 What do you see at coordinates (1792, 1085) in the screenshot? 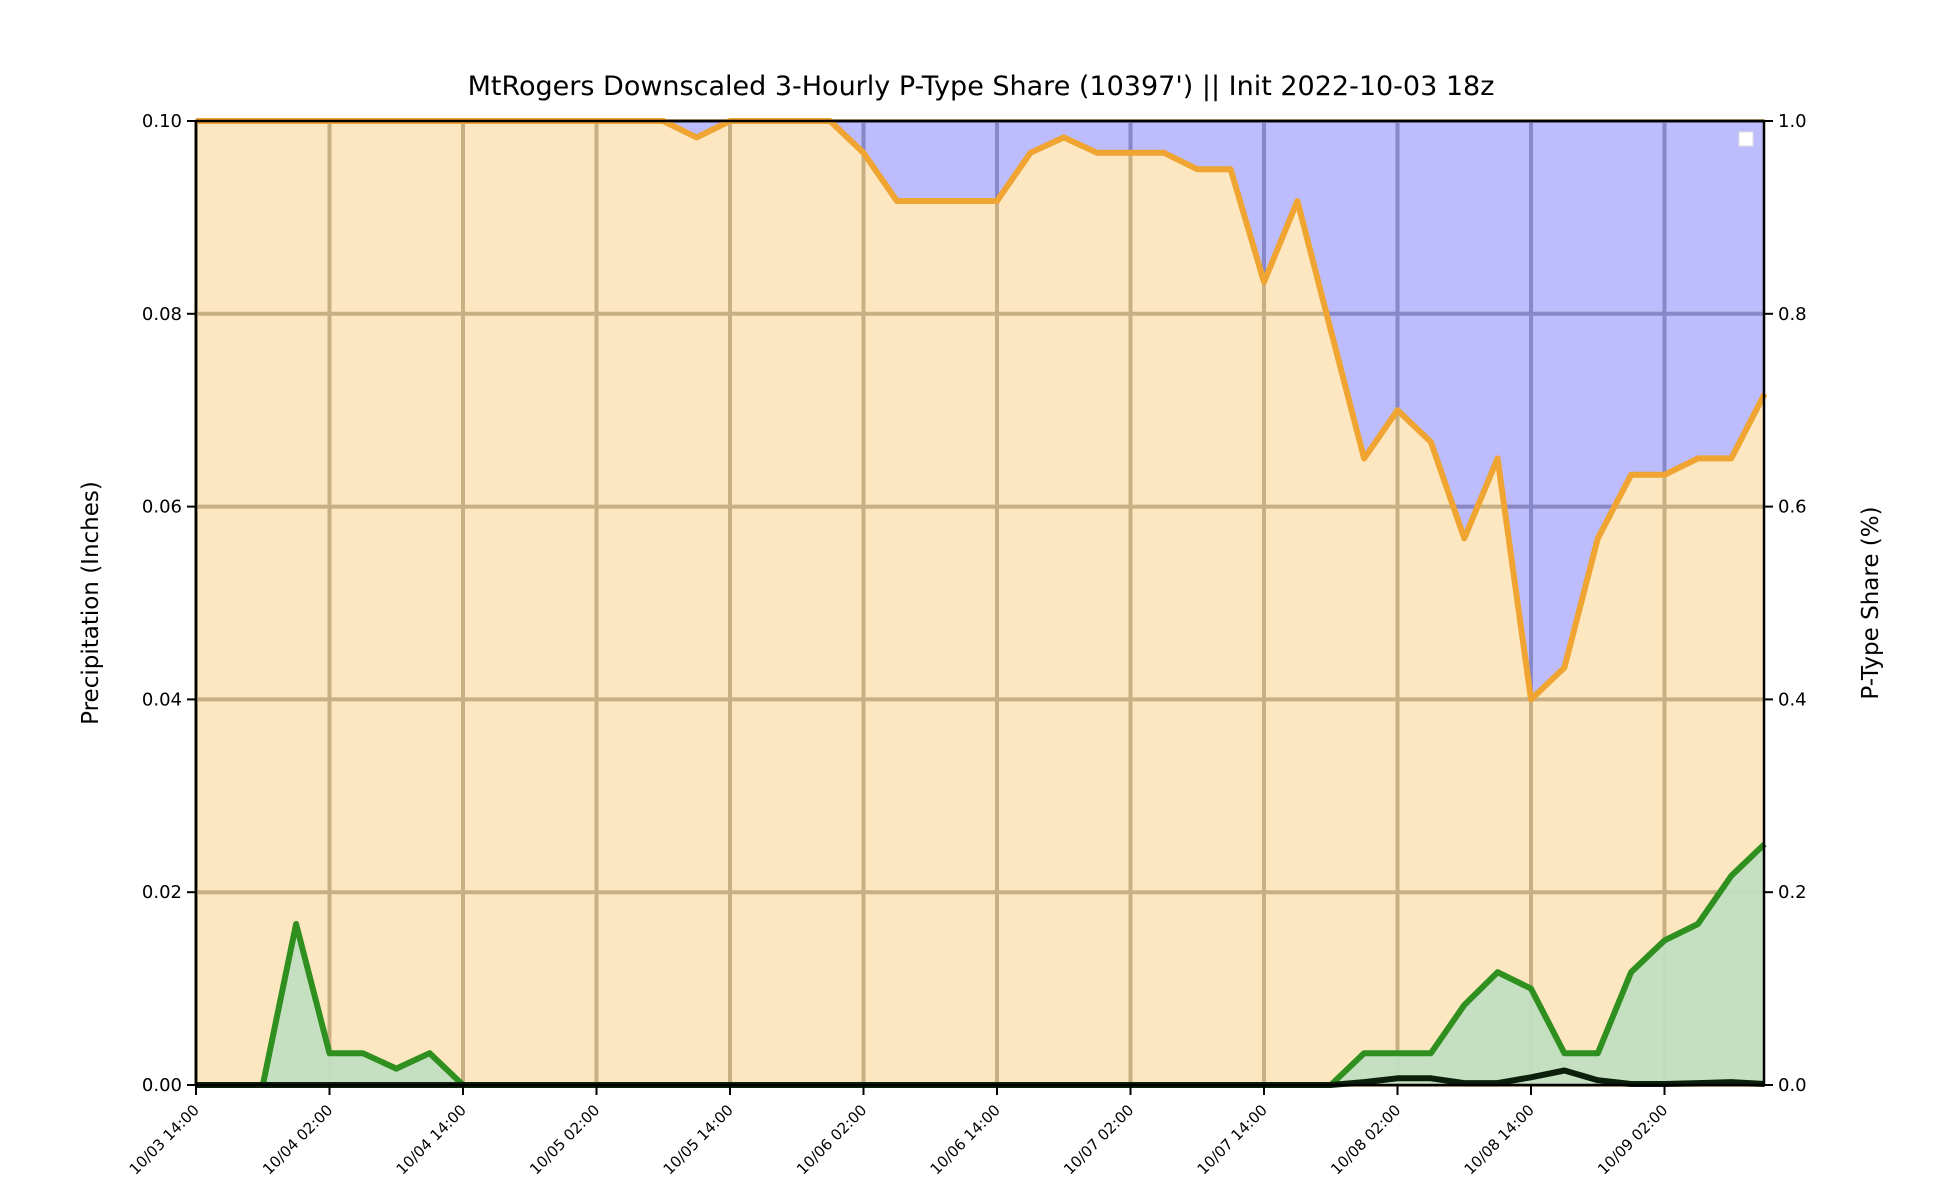
I see `y-tick-label-right: 0.0` at bounding box center [1792, 1085].